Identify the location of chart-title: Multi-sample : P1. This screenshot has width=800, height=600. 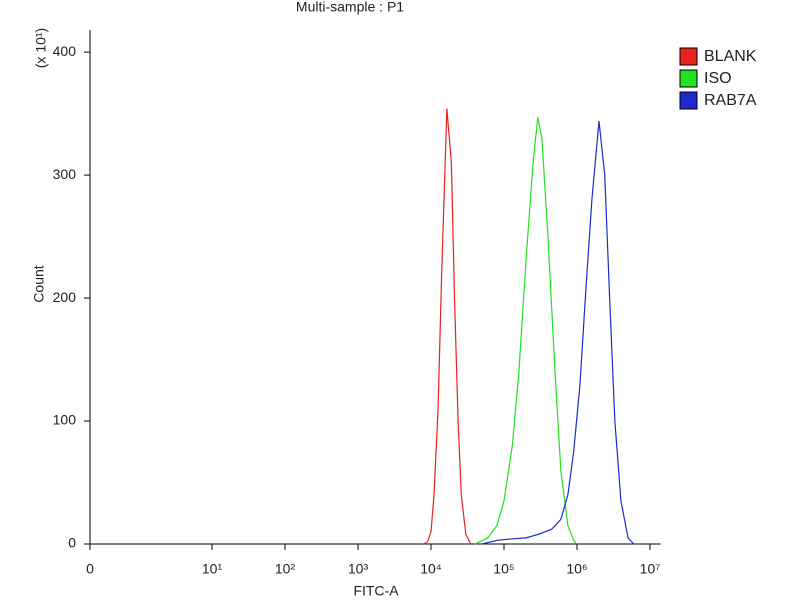
(350, 7).